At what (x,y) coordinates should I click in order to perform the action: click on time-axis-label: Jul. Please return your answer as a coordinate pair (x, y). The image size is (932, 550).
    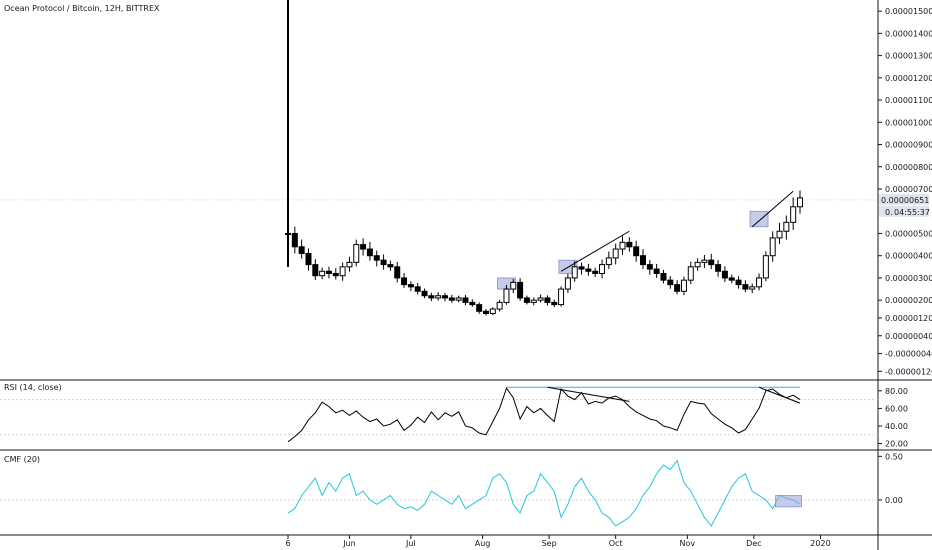
    Looking at the image, I should click on (410, 543).